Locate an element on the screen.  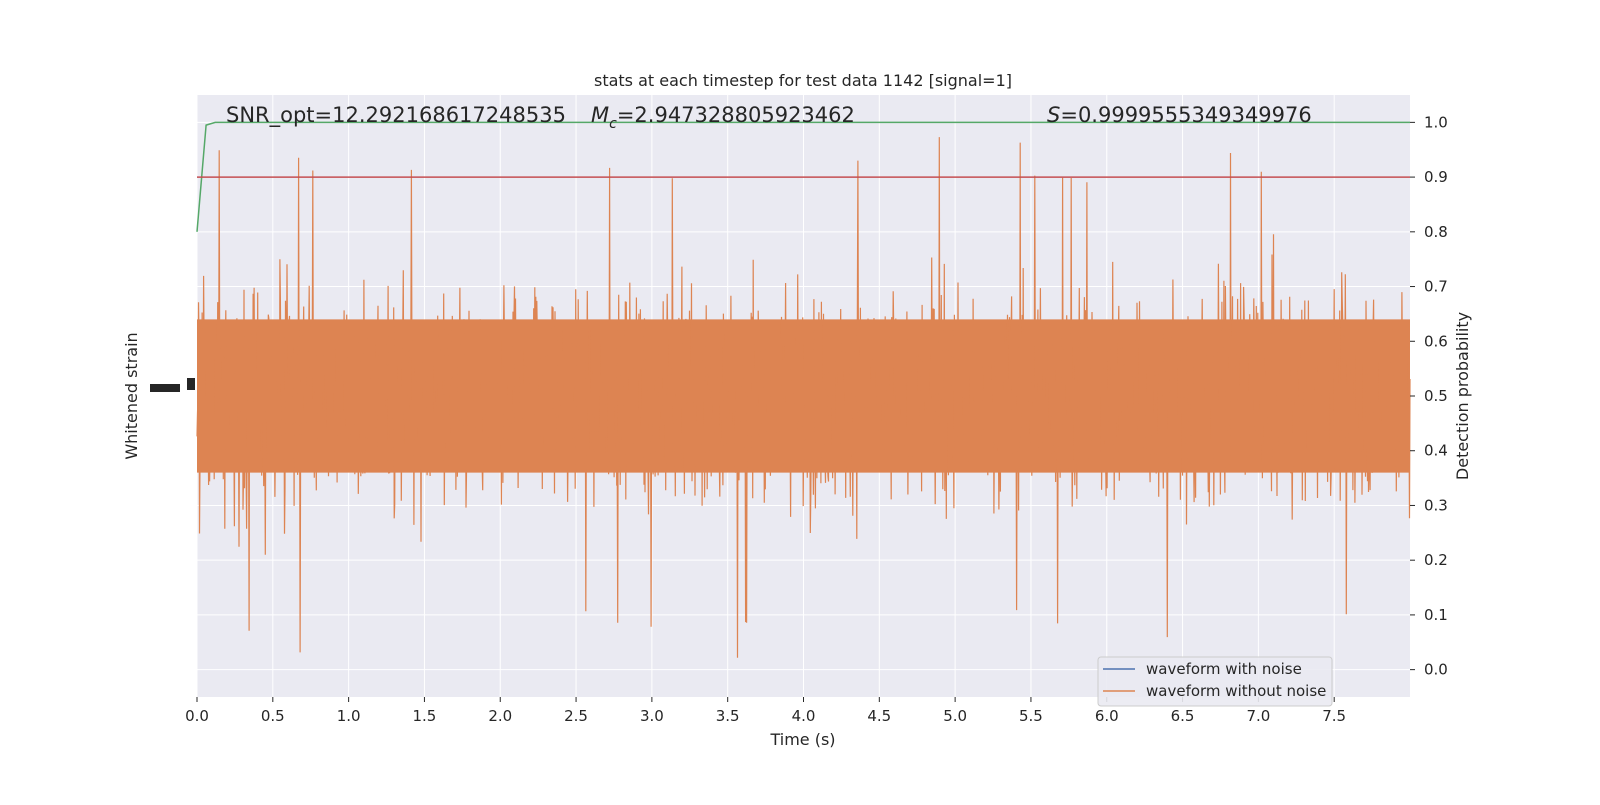
s-value: =0.9999555349349976 is located at coordinates (1185, 115).